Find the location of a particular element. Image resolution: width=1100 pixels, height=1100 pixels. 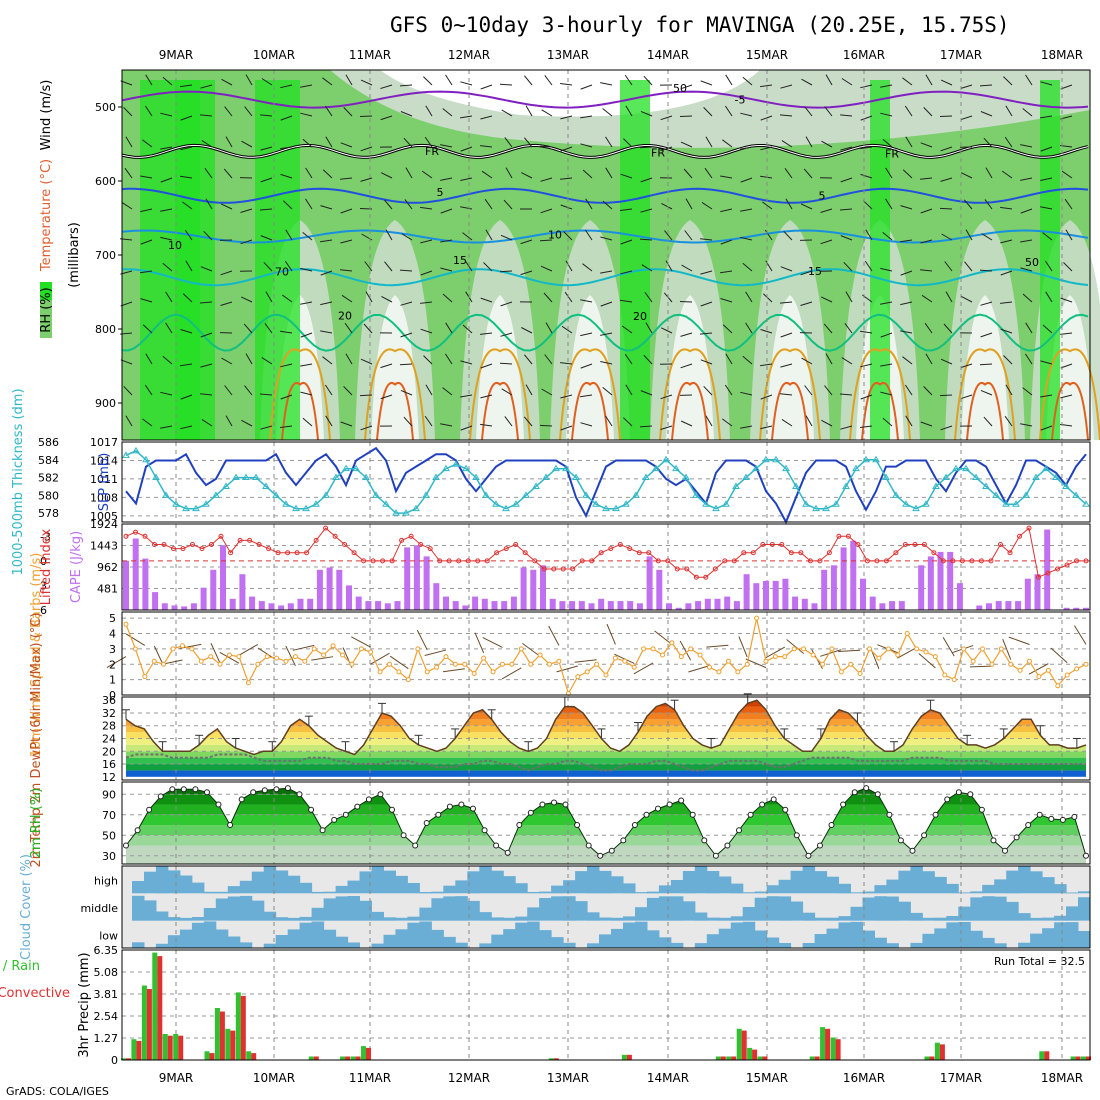

contour-label: 70 is located at coordinates (282, 272).